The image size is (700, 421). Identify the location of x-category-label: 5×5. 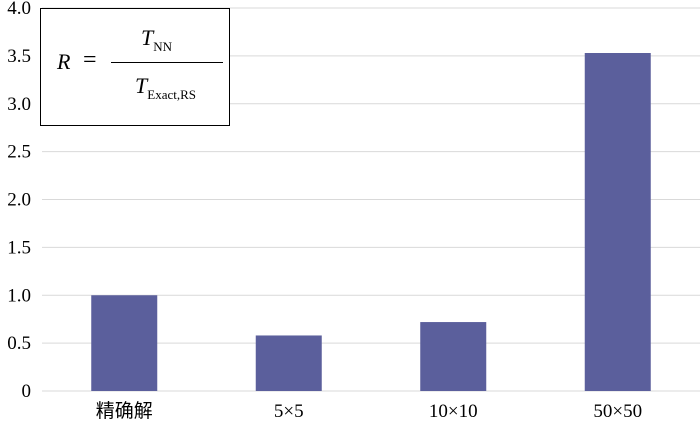
(289, 411).